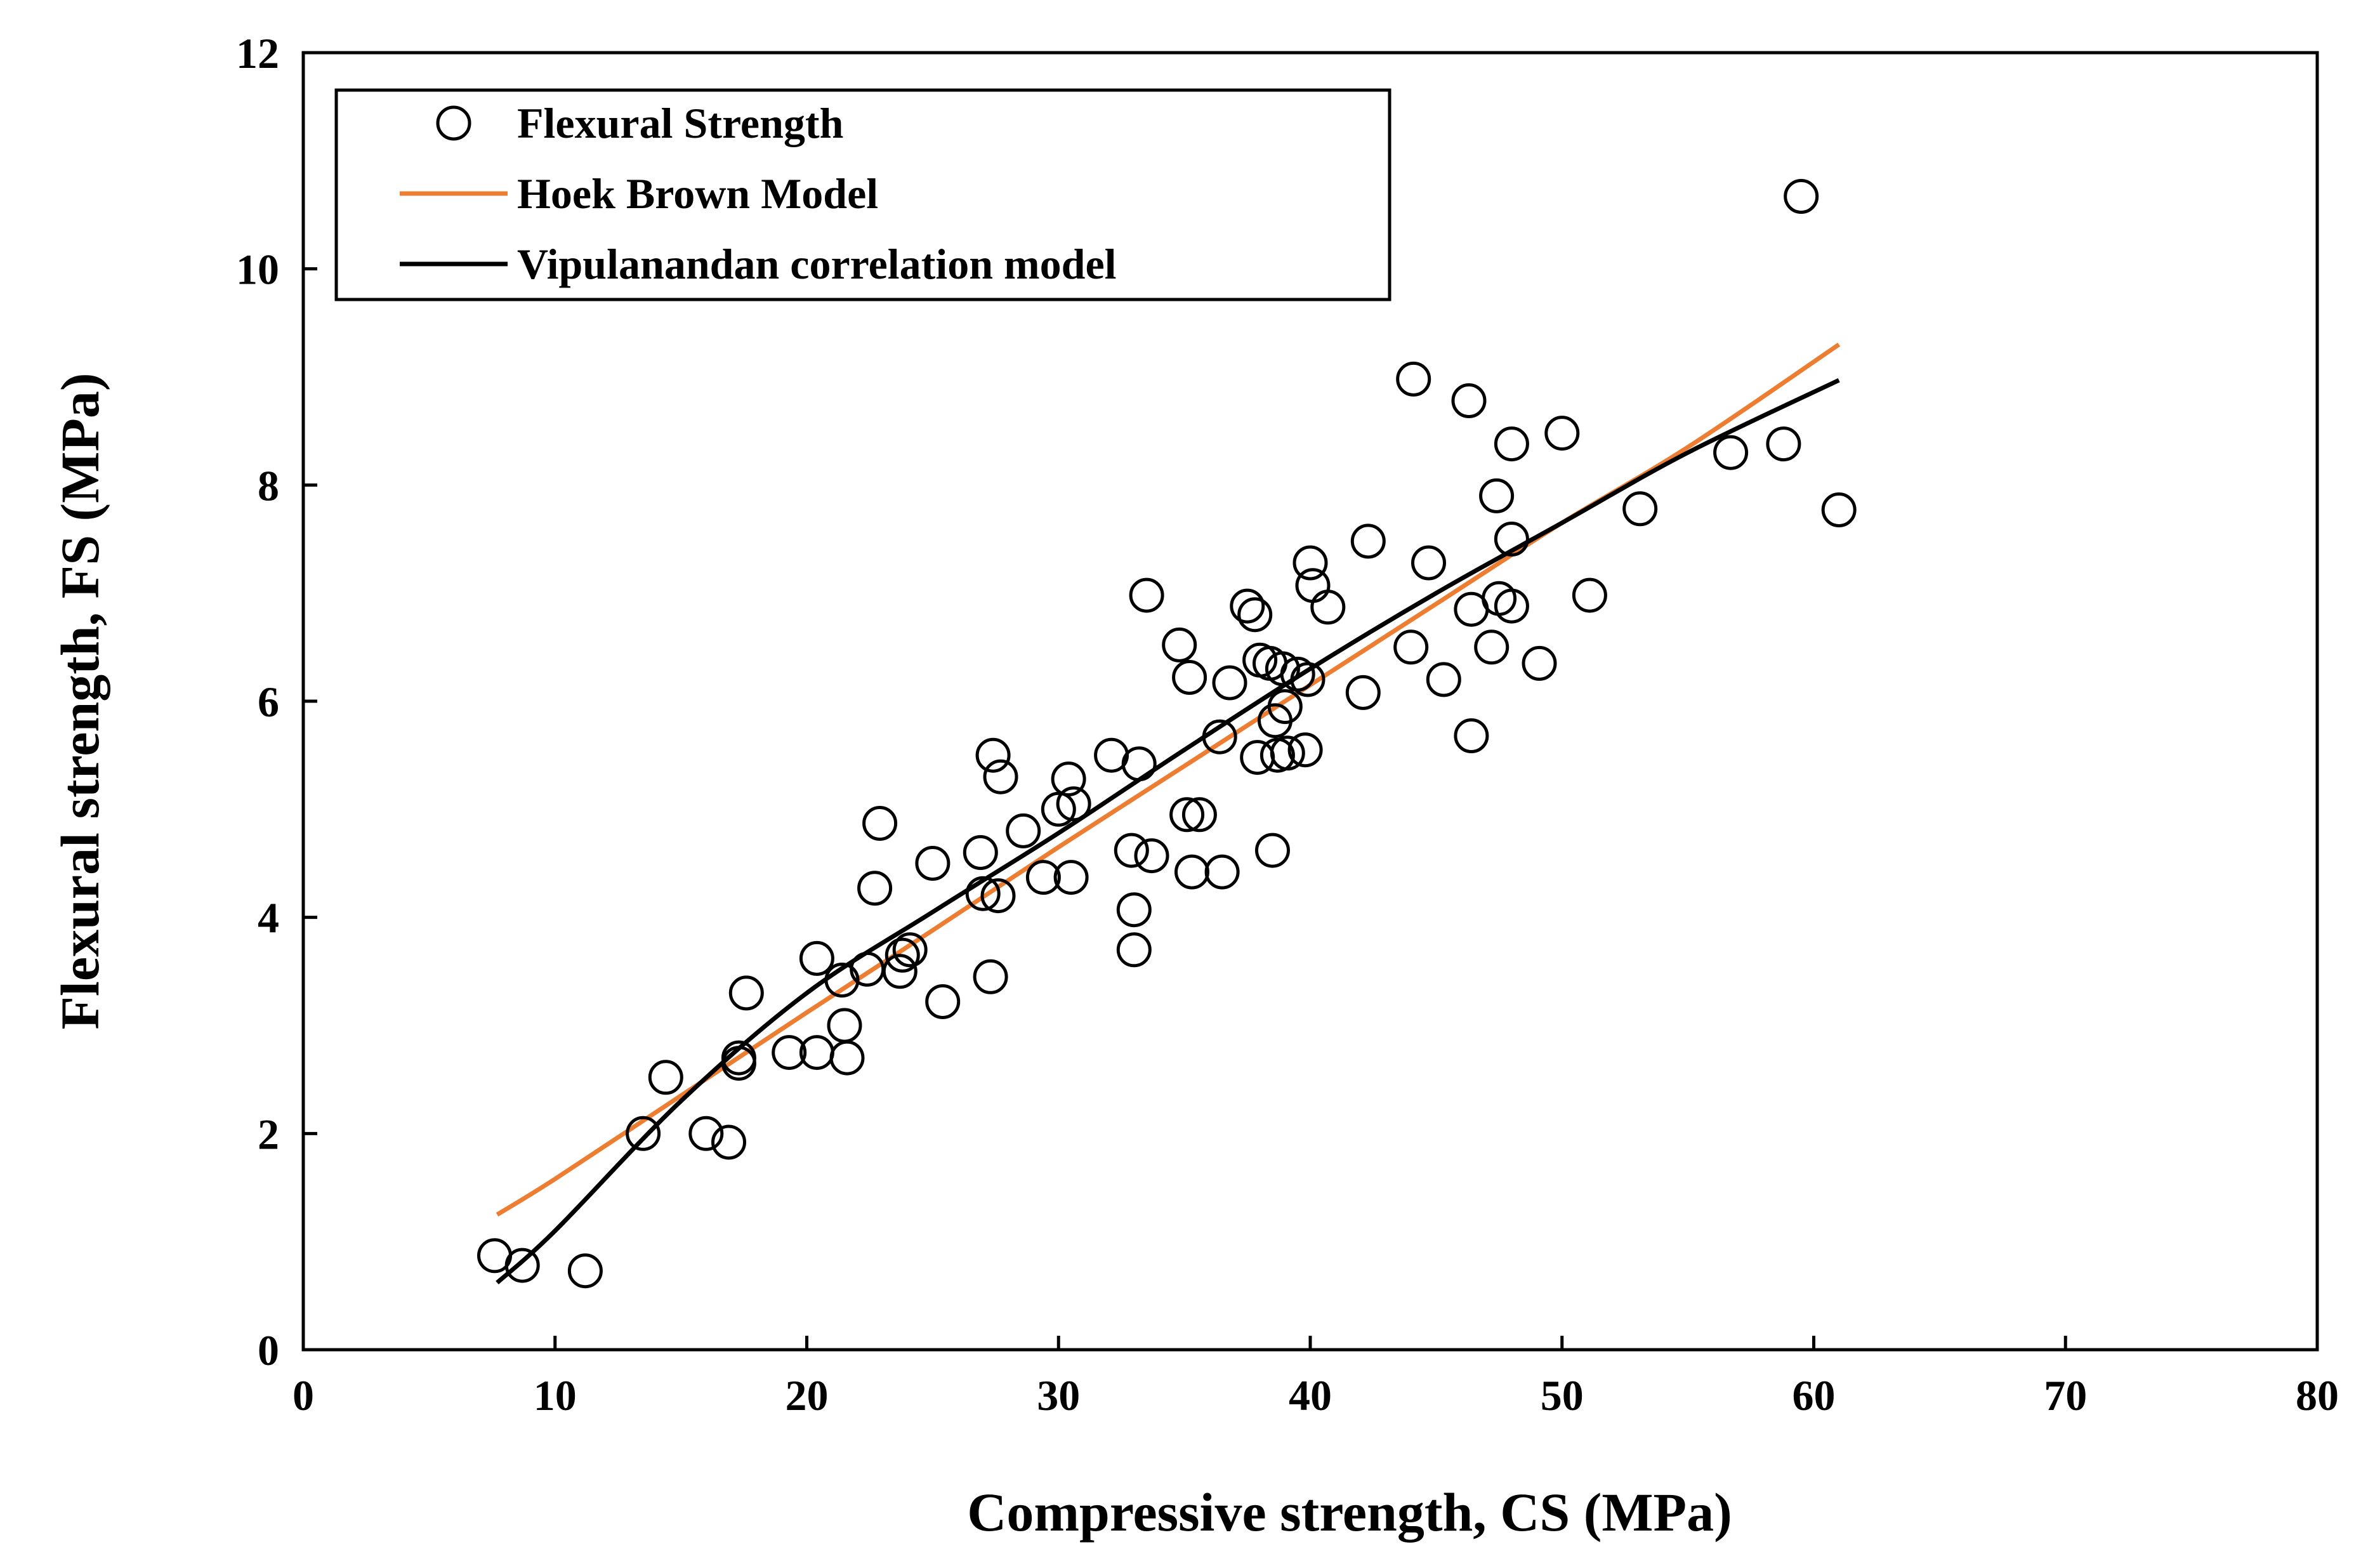 The width and height of the screenshot is (2368, 1568). What do you see at coordinates (697, 194) in the screenshot?
I see `legend-label-hoek: Hoek Brown Model` at bounding box center [697, 194].